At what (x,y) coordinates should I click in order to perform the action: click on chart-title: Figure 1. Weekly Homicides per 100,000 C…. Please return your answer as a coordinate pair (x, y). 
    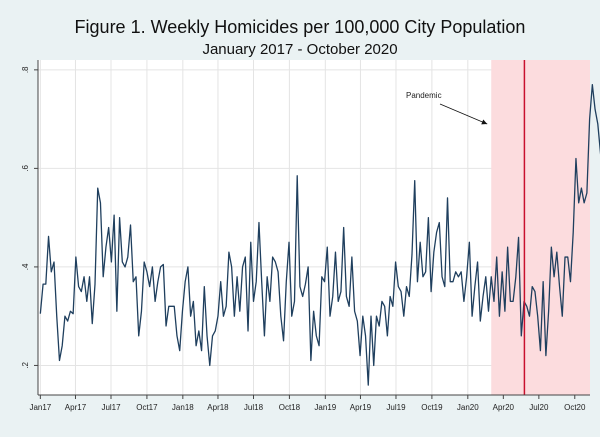
    Looking at the image, I should click on (300, 27).